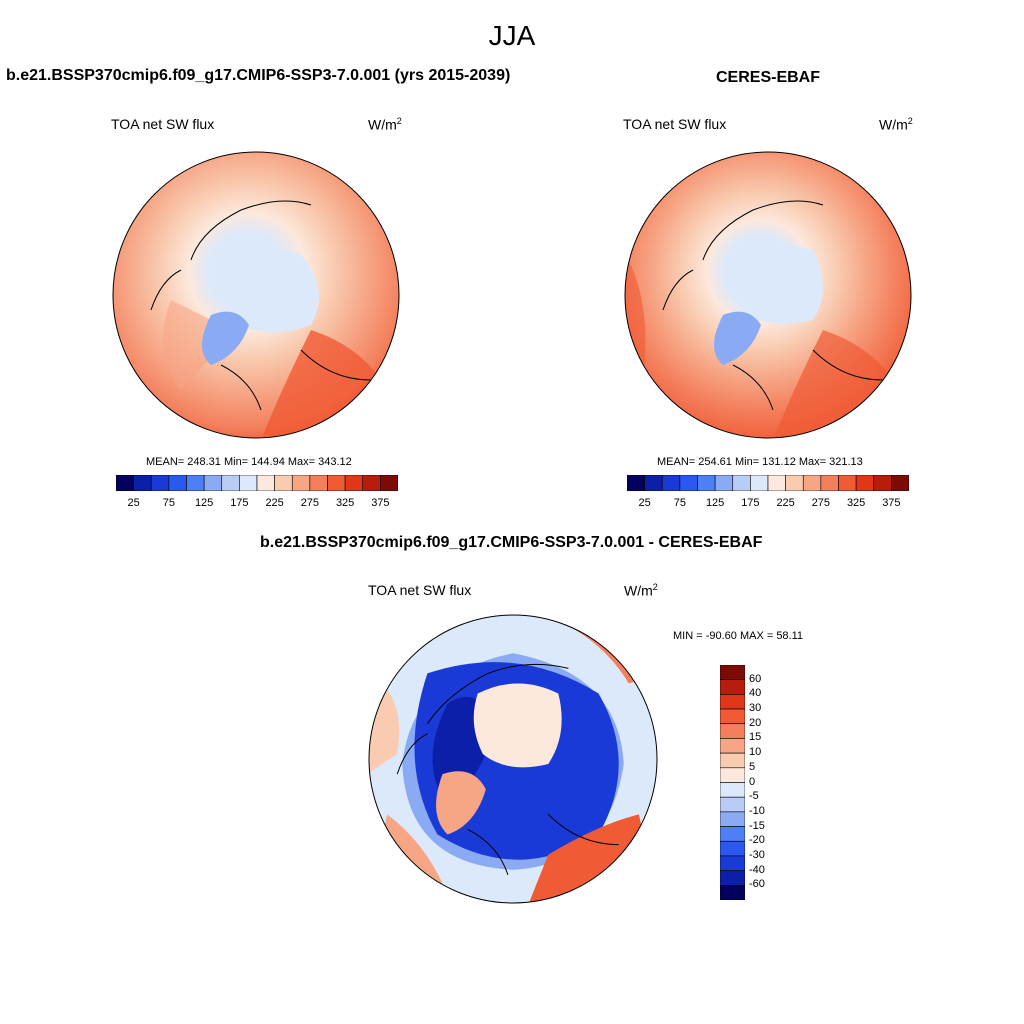 The width and height of the screenshot is (1024, 1024). I want to click on diff-colorbar-tick-label: 20, so click(755, 722).